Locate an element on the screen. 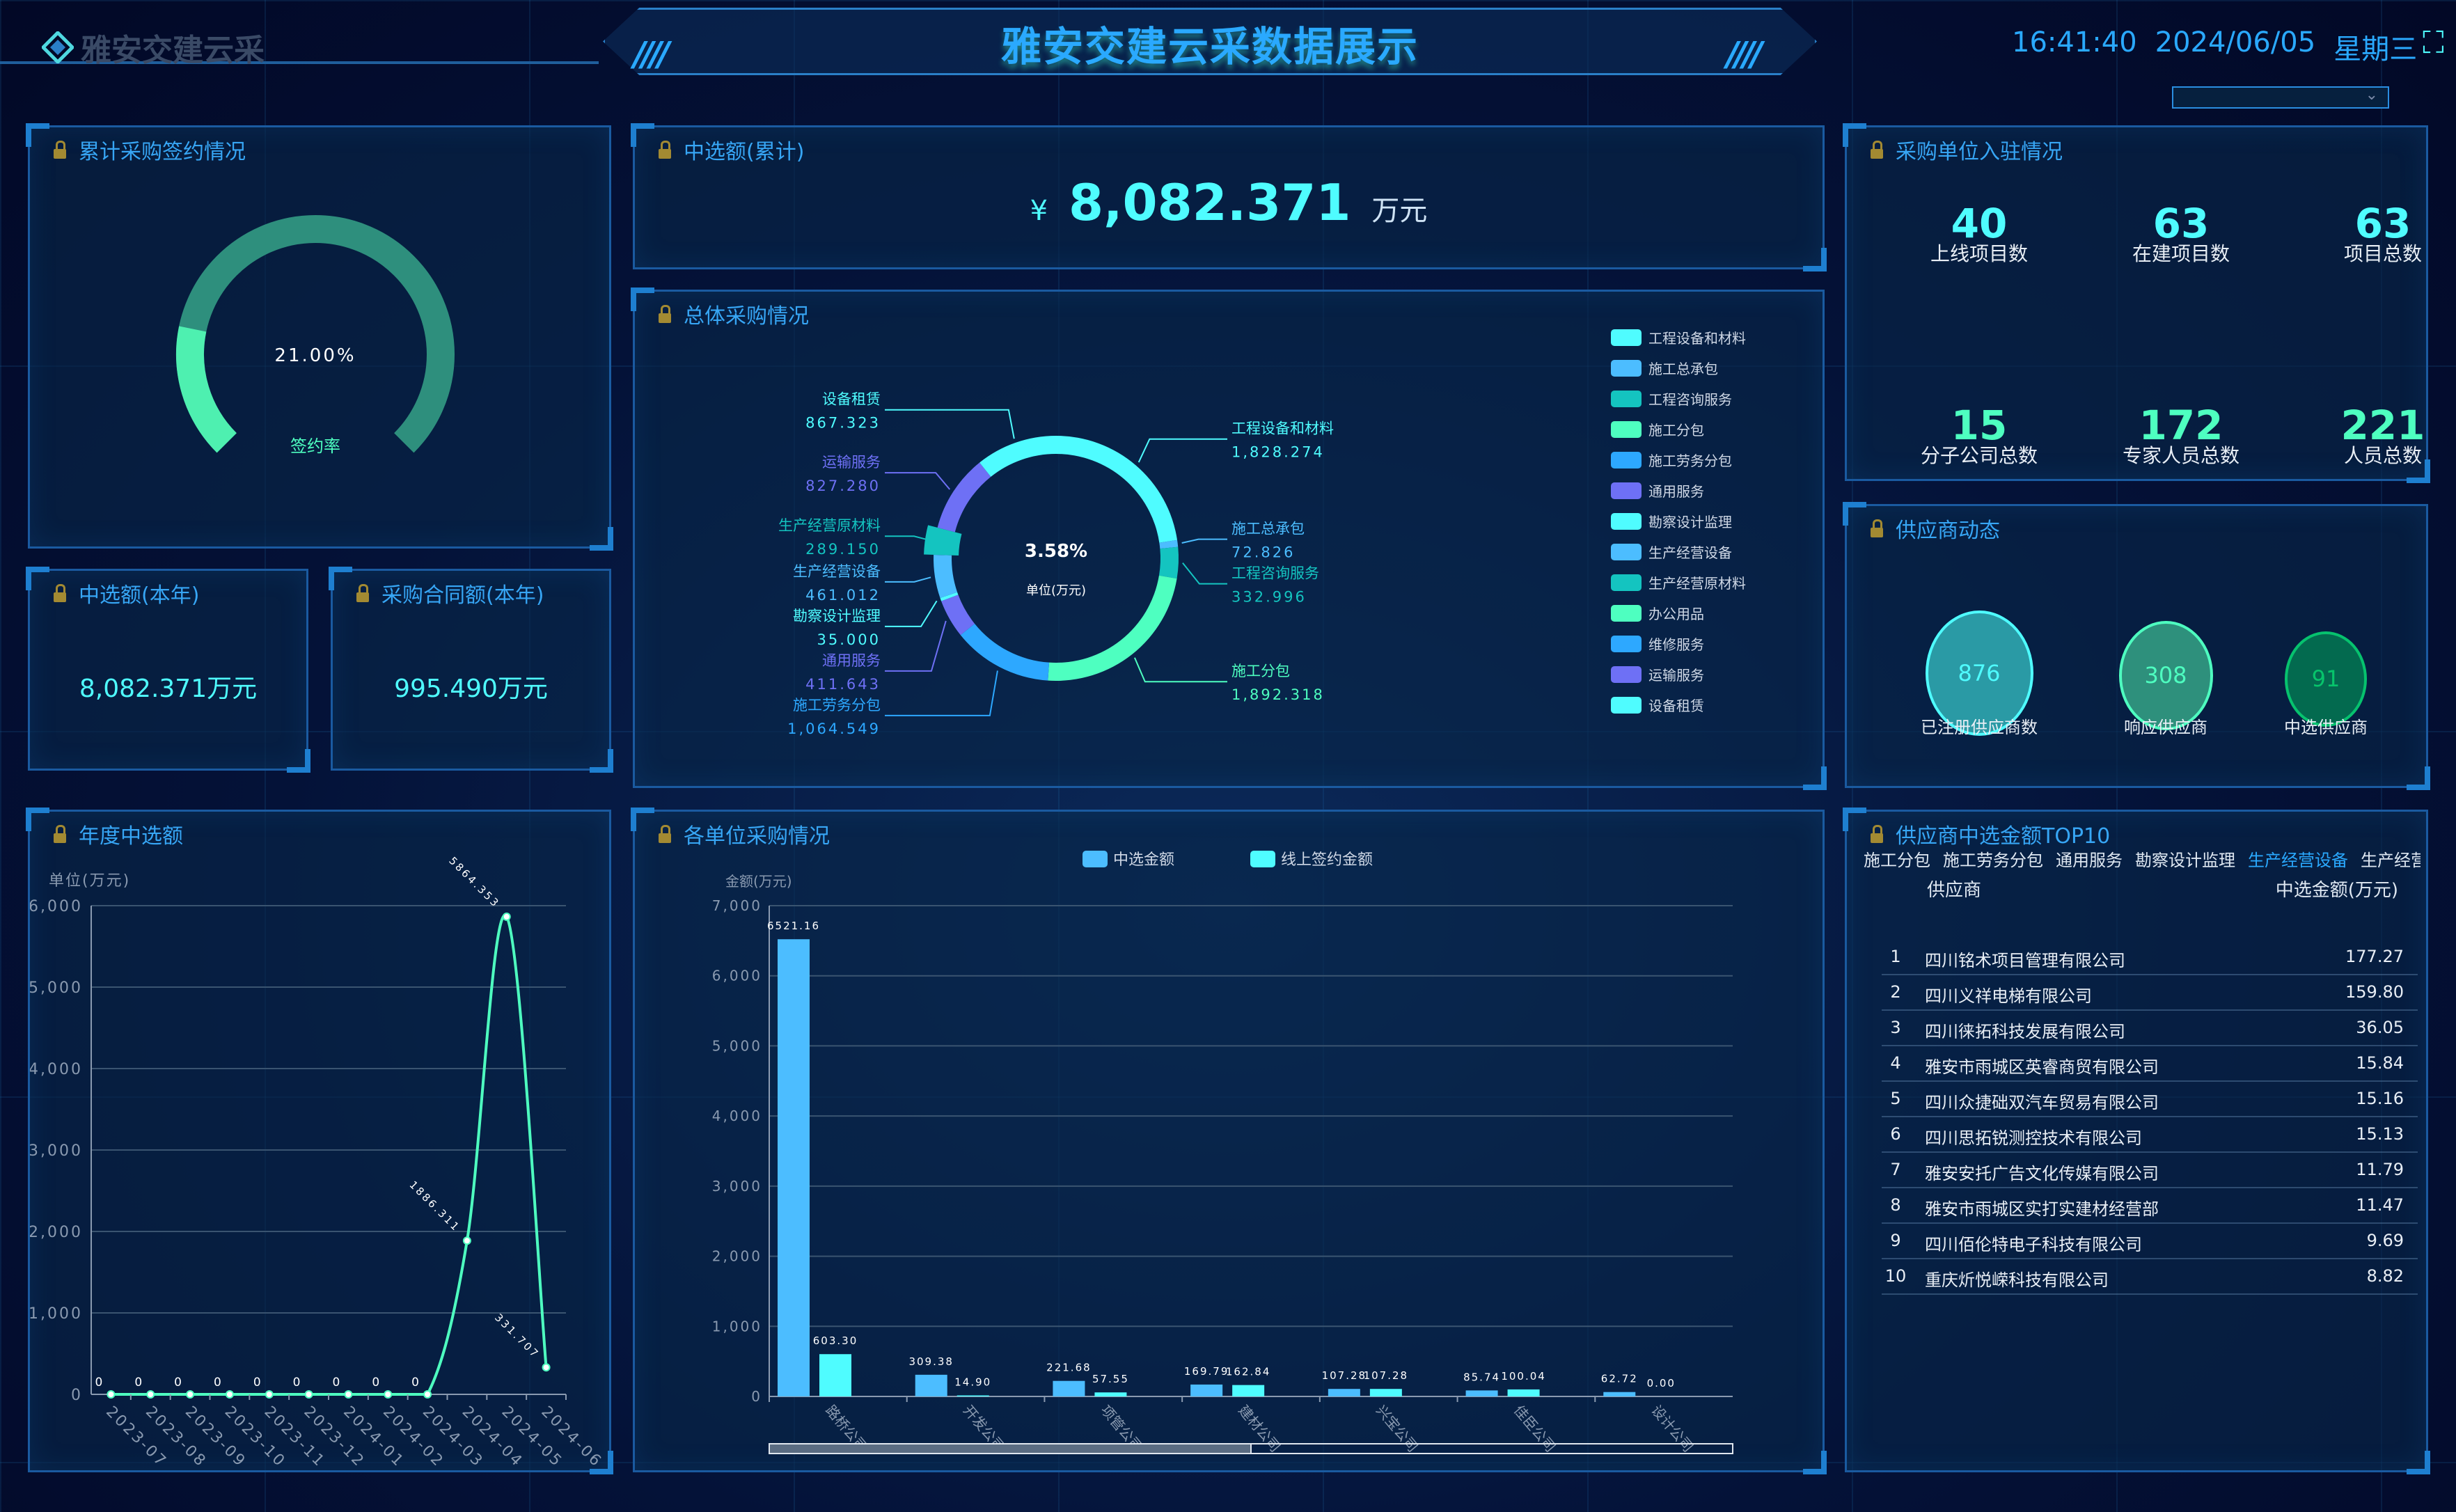  scrollbar-thumb is located at coordinates (1011, 1448).